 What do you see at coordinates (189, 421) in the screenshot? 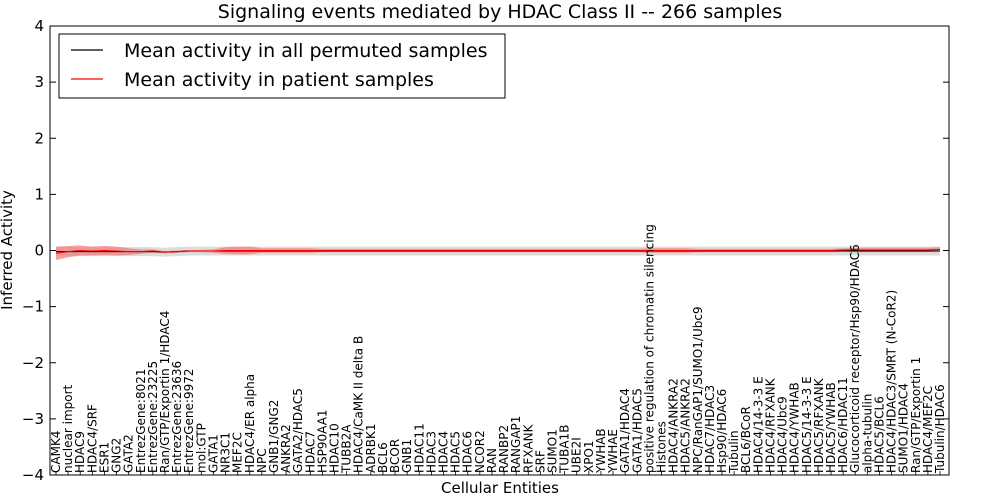
I see `category-label: EntrezGene:9972` at bounding box center [189, 421].